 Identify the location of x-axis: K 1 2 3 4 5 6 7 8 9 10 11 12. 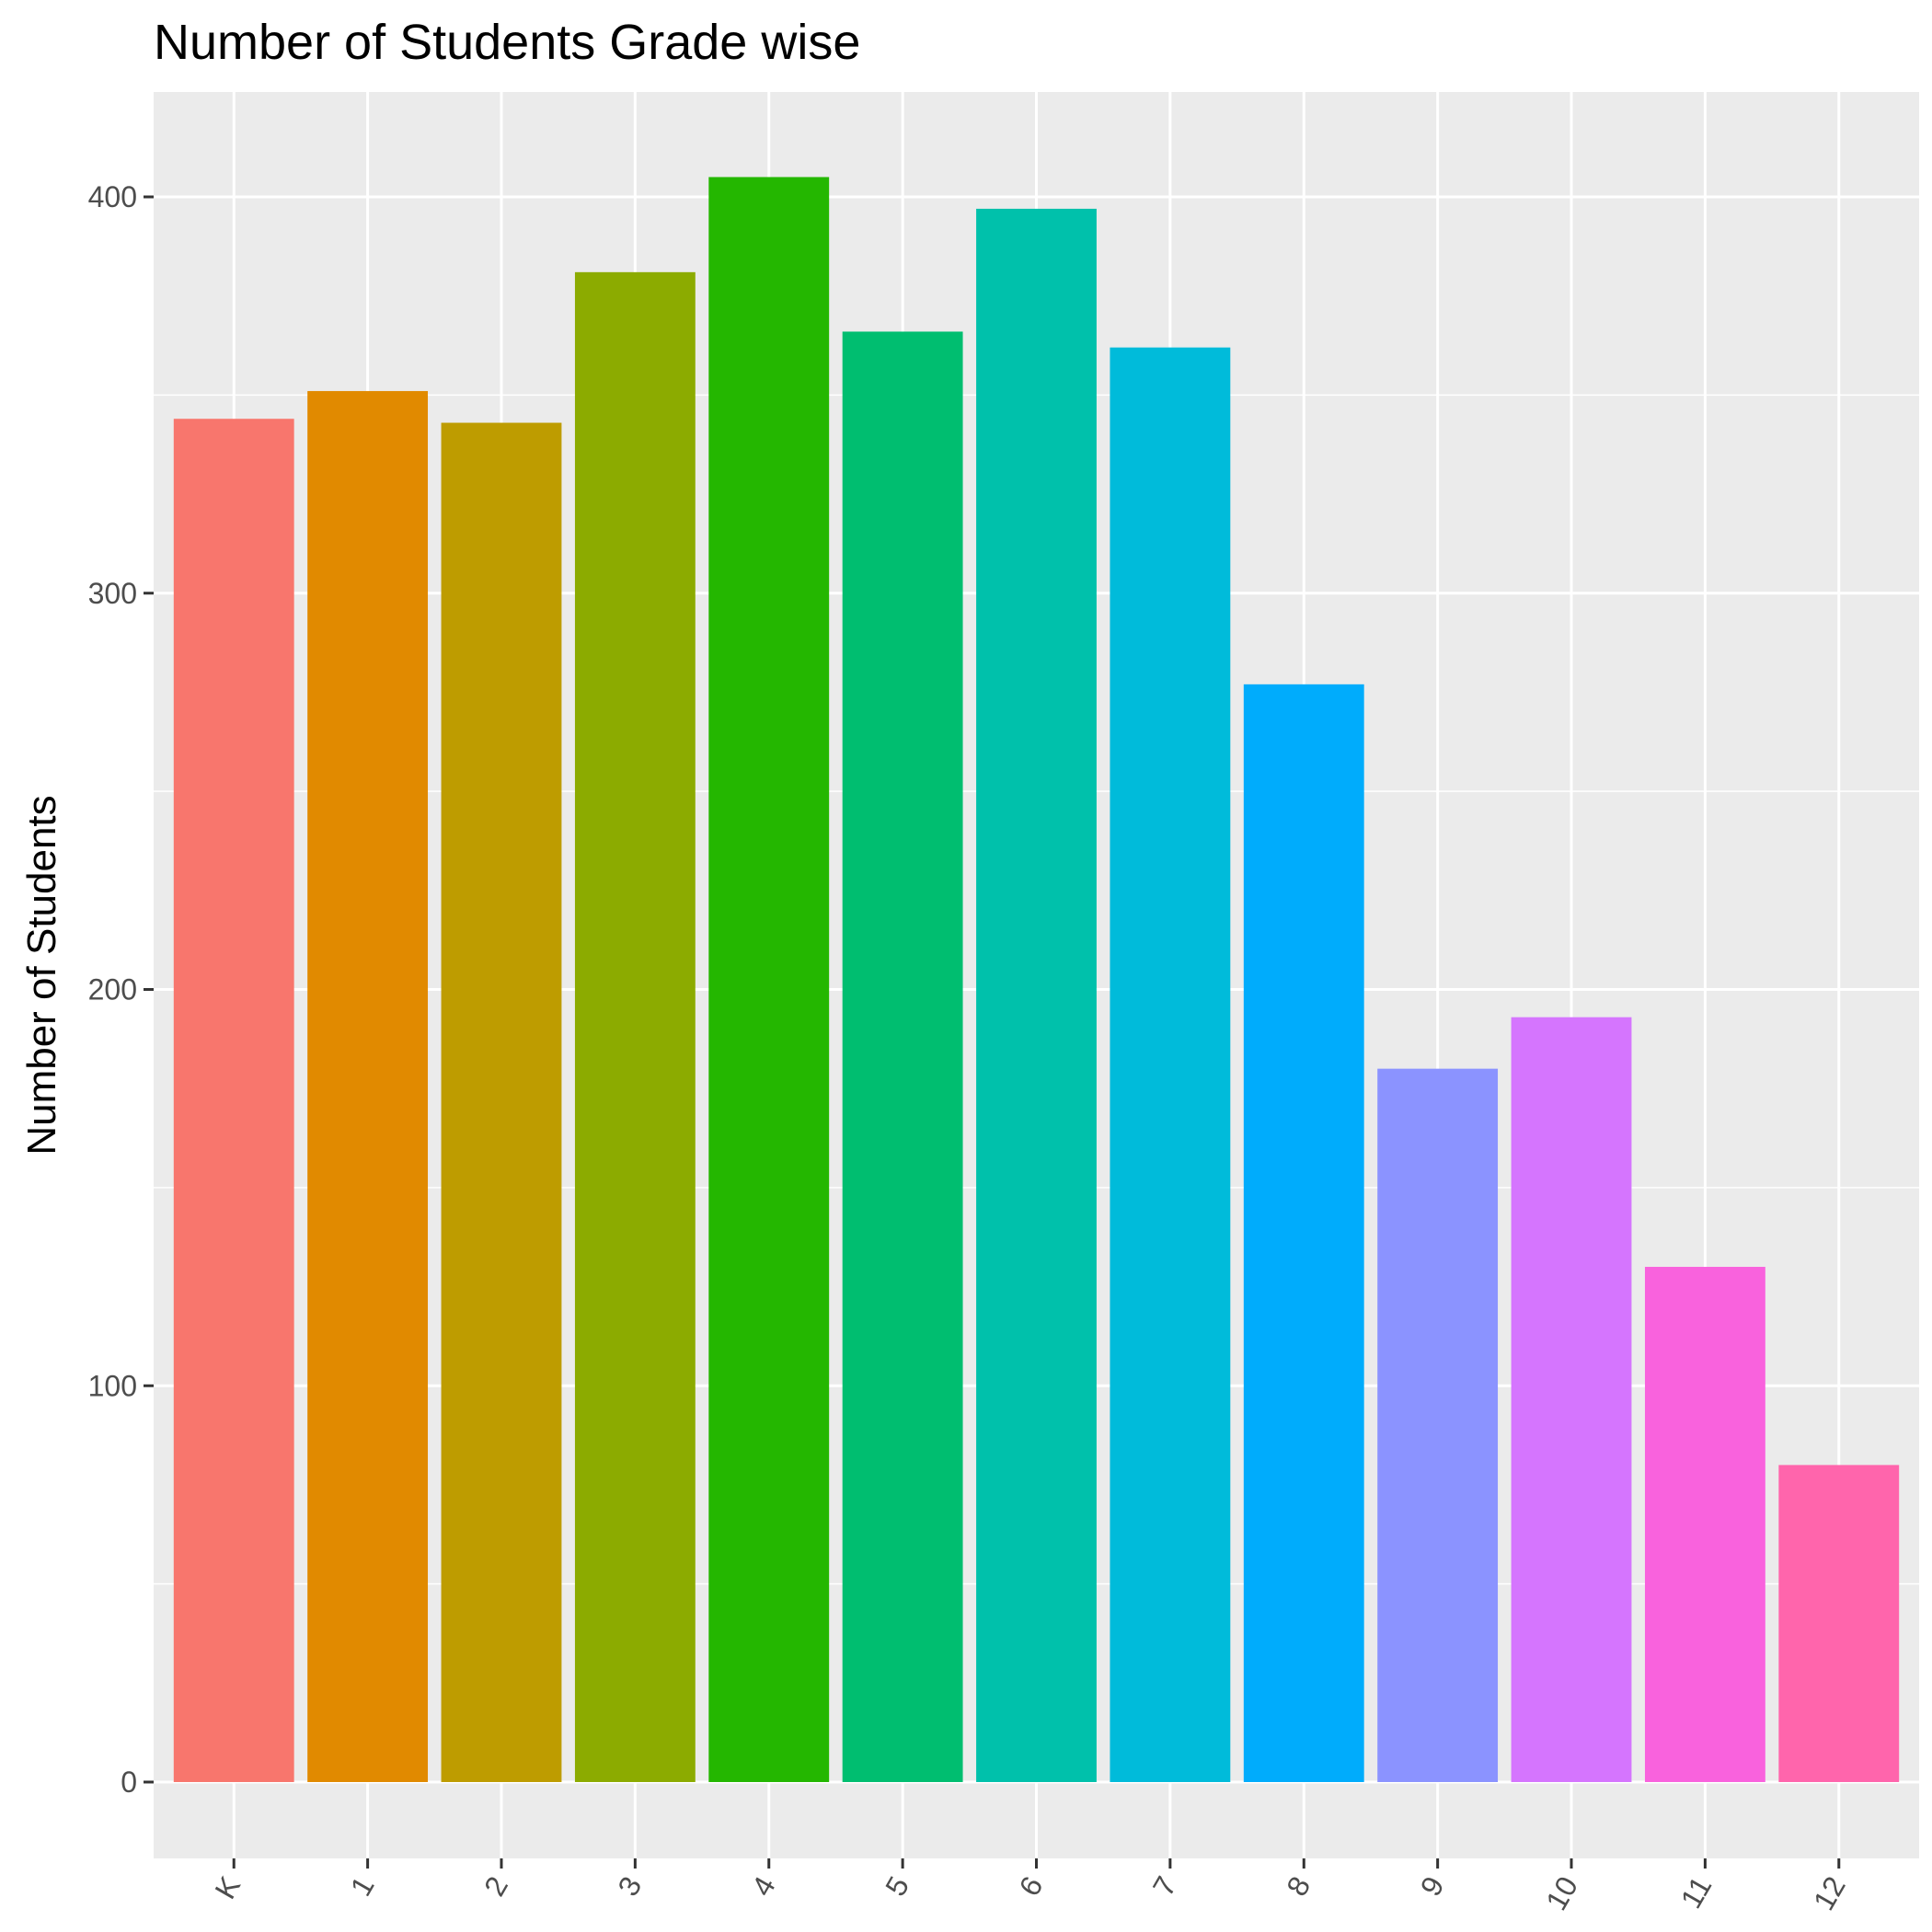
(1030, 1887).